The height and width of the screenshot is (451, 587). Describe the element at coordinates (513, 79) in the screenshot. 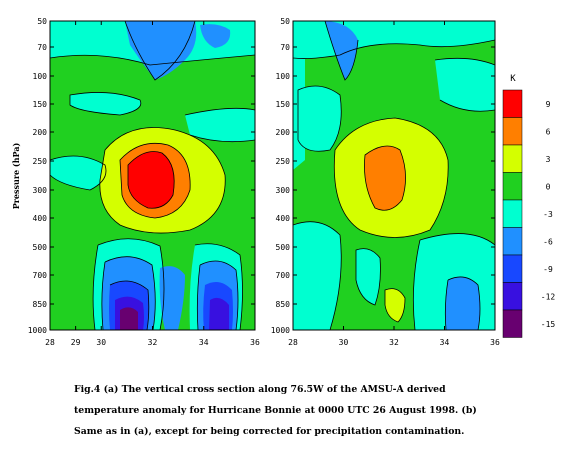

I see `colorbar-unit: K` at that location.